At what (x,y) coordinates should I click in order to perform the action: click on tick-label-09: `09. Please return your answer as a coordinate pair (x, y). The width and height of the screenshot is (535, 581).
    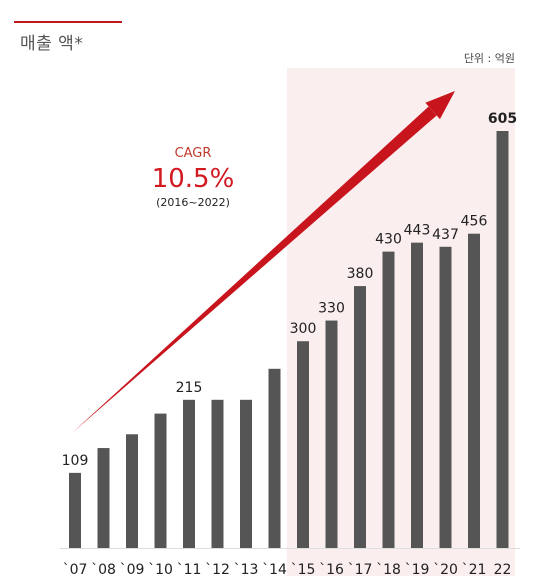
    Looking at the image, I should click on (132, 570).